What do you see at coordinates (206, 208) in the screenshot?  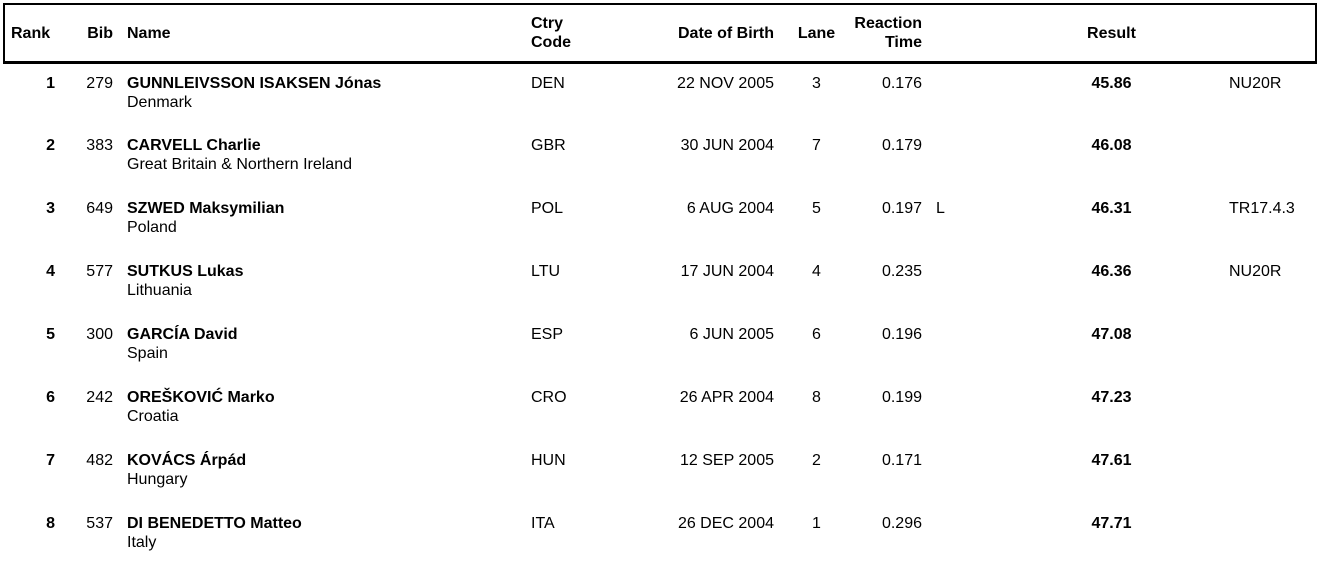 I see `athlete-name: SZWED Maksymilian` at bounding box center [206, 208].